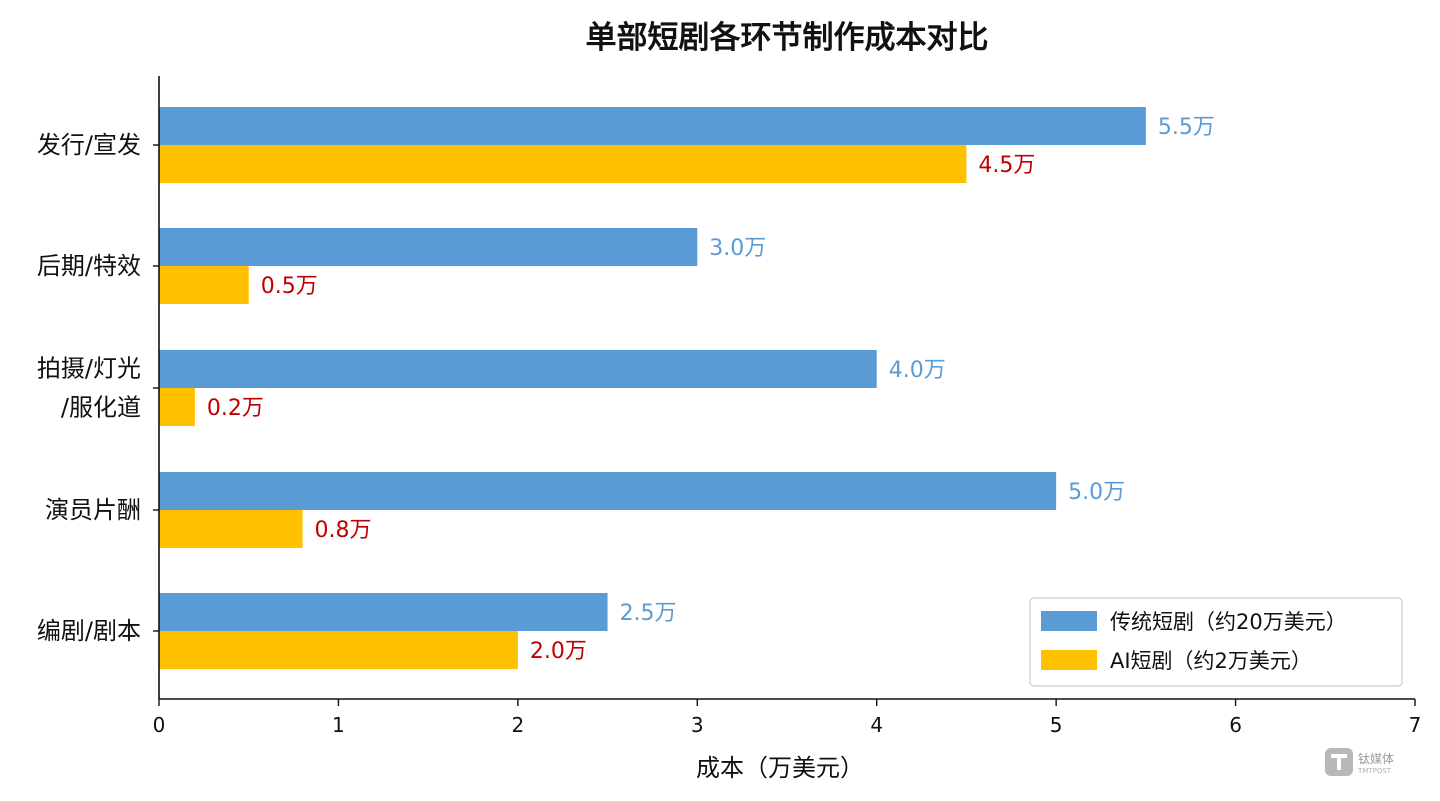  I want to click on data-label-traditional-3: 5.0万, so click(1096, 492).